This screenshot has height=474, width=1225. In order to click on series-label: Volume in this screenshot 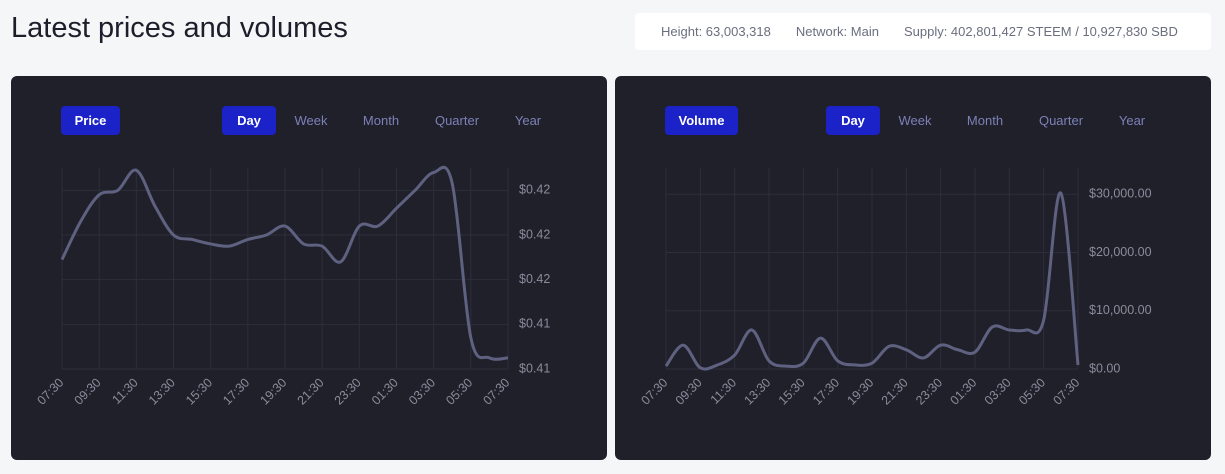, I will do `click(701, 120)`.